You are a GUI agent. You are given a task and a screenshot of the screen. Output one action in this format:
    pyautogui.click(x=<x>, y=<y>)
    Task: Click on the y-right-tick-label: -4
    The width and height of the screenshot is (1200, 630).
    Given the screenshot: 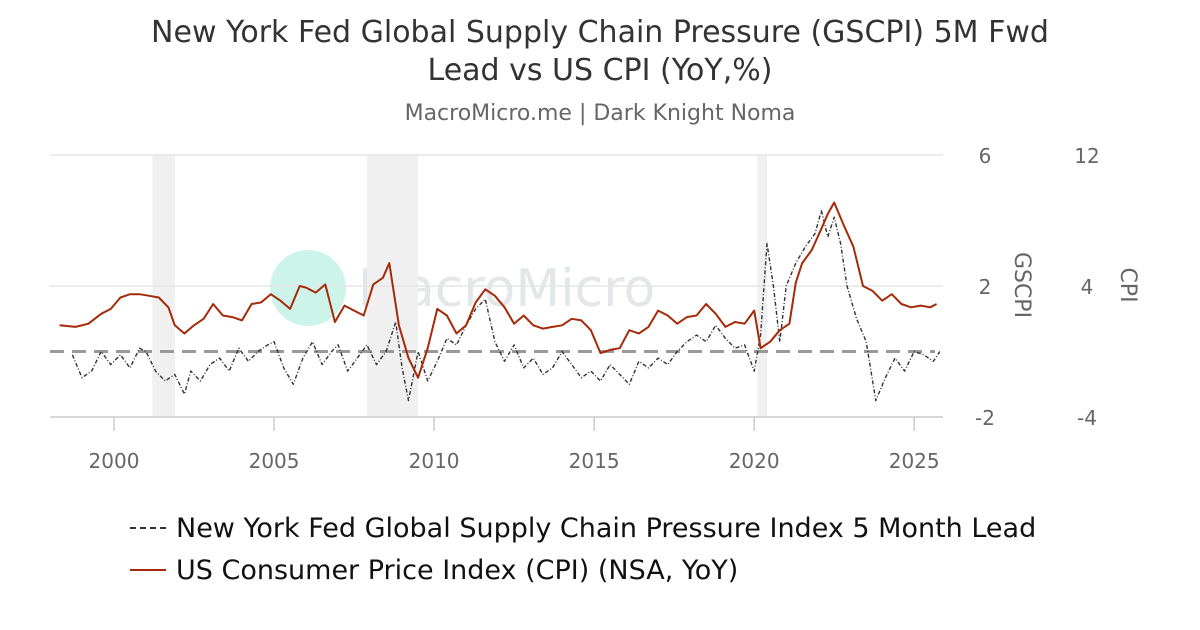 What is the action you would take?
    pyautogui.click(x=1087, y=418)
    